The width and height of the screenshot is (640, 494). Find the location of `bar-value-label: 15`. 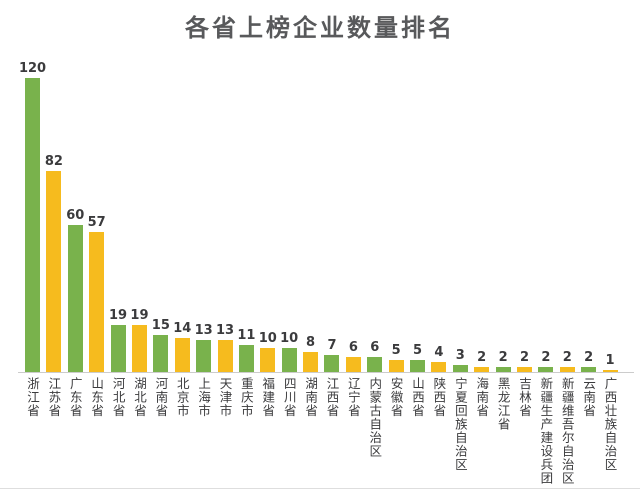

bar-value-label: 15 is located at coordinates (160, 326).